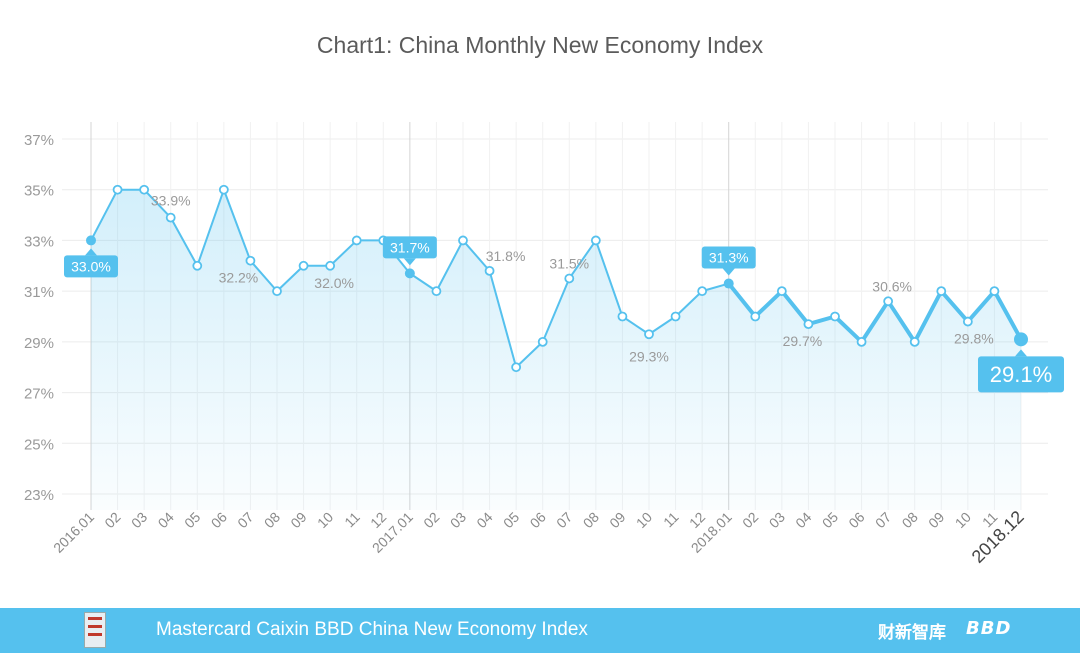 This screenshot has height=653, width=1080. I want to click on callout-label: 31.7%, so click(410, 247).